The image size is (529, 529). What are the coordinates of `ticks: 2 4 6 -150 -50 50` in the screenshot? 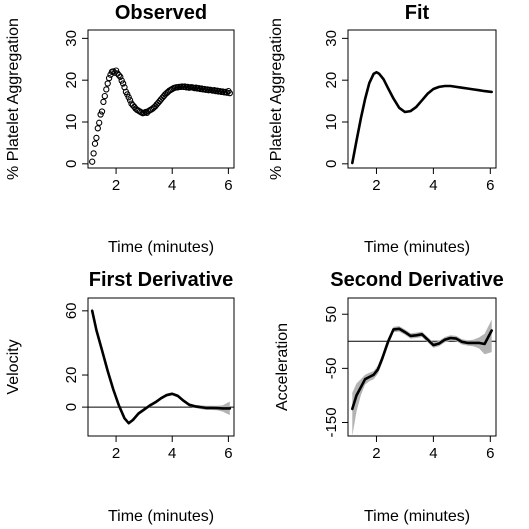 It's located at (408, 384).